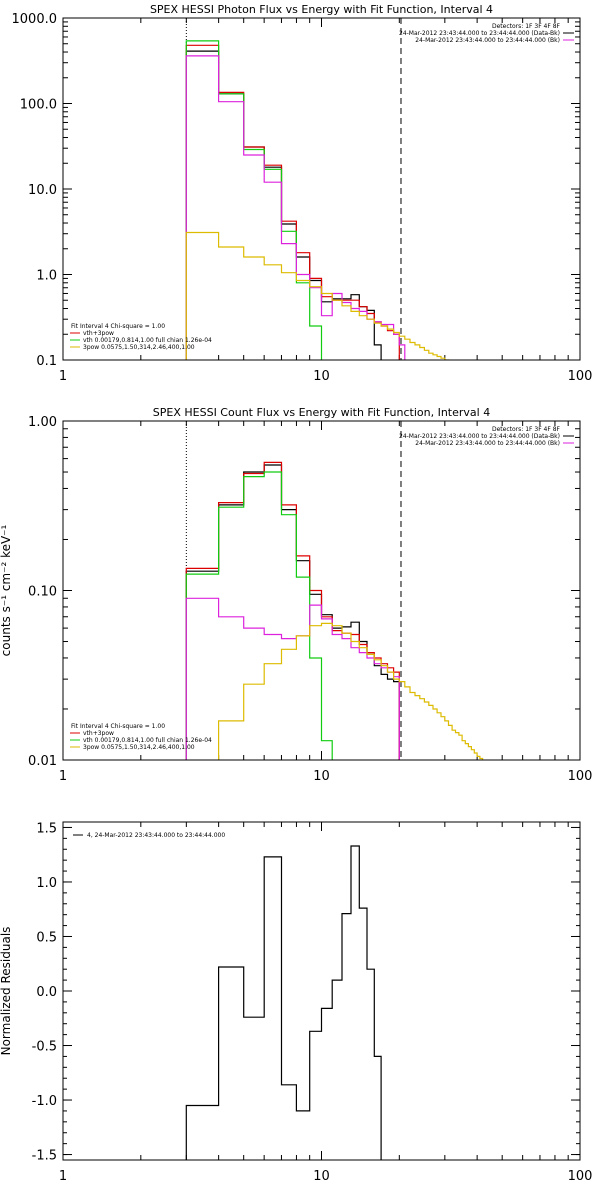 The height and width of the screenshot is (1204, 600). I want to click on y-tick-label: 1000.0, so click(35, 19).